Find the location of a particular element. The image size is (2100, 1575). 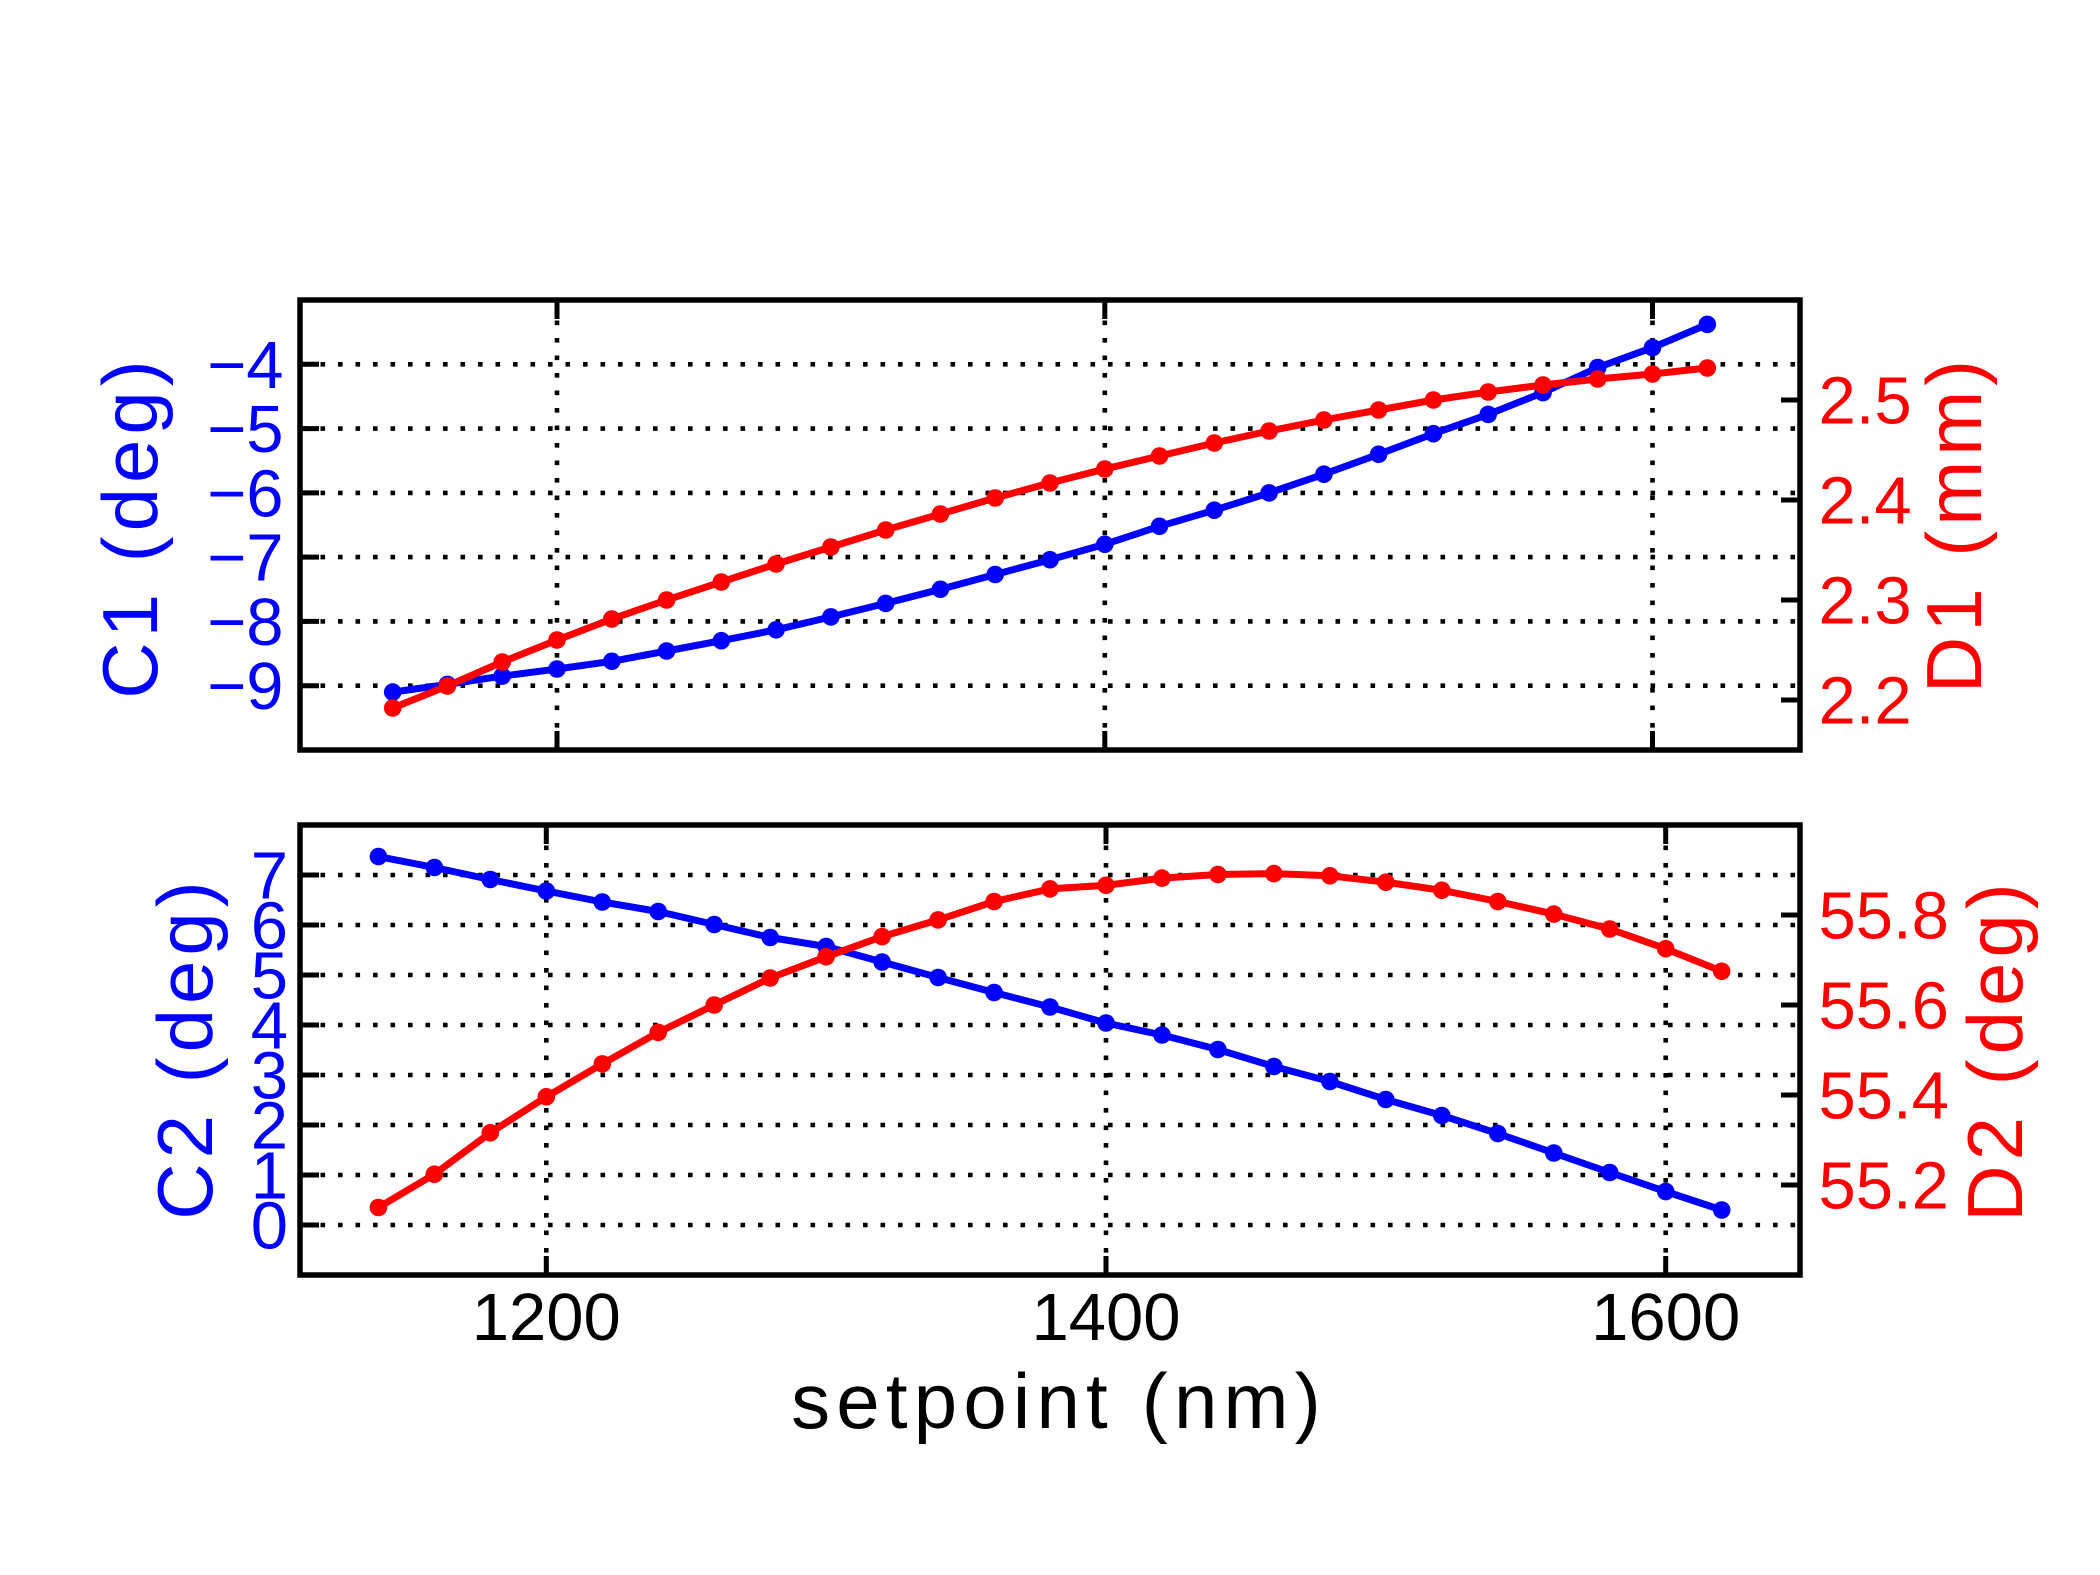

svg-text: 2.2 is located at coordinates (1865, 701).